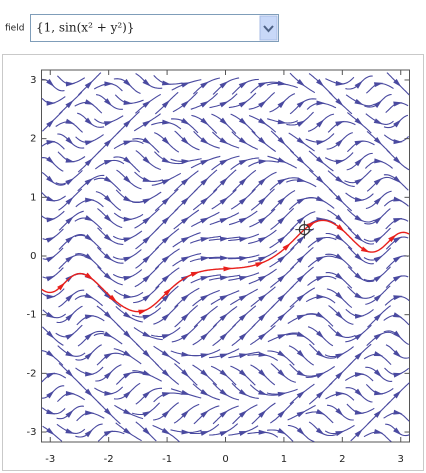  I want to click on locator, so click(304, 229).